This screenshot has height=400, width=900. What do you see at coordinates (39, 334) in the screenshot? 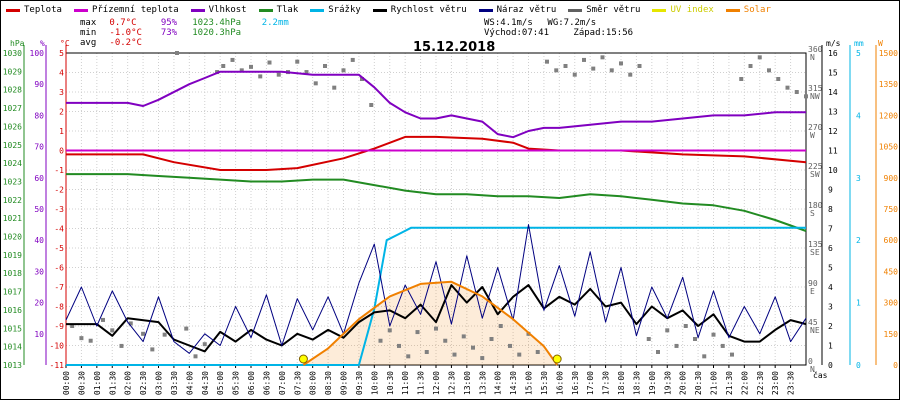
I see `axis-tick-pct: 10` at bounding box center [39, 334].